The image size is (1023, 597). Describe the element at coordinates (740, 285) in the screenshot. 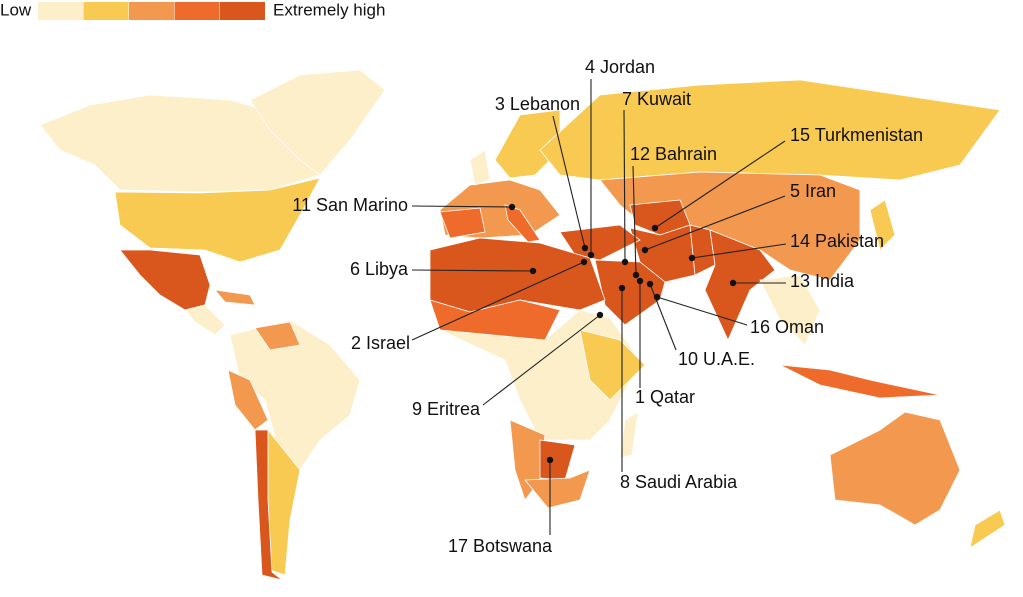

I see `india` at that location.